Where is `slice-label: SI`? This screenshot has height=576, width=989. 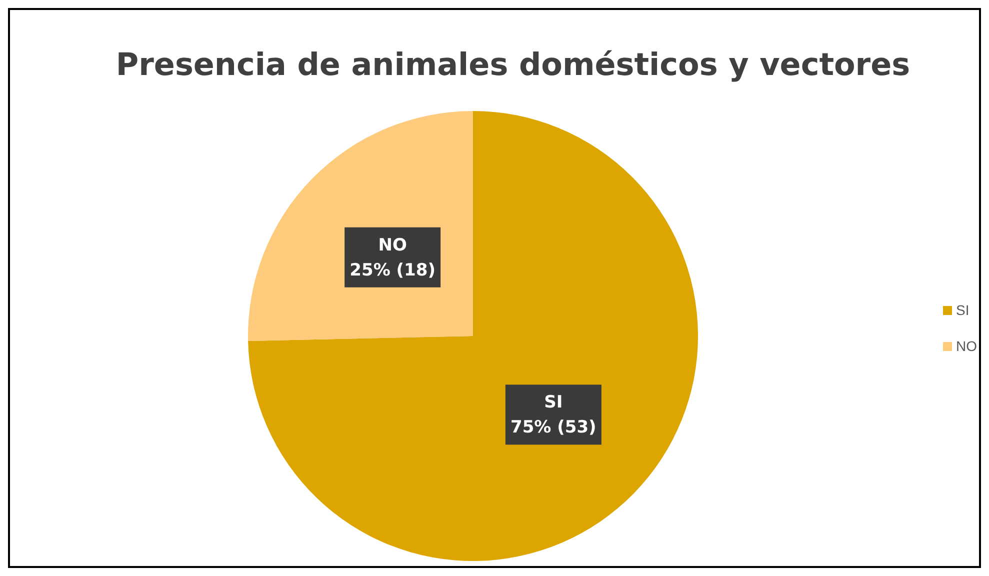
slice-label: SI is located at coordinates (553, 402).